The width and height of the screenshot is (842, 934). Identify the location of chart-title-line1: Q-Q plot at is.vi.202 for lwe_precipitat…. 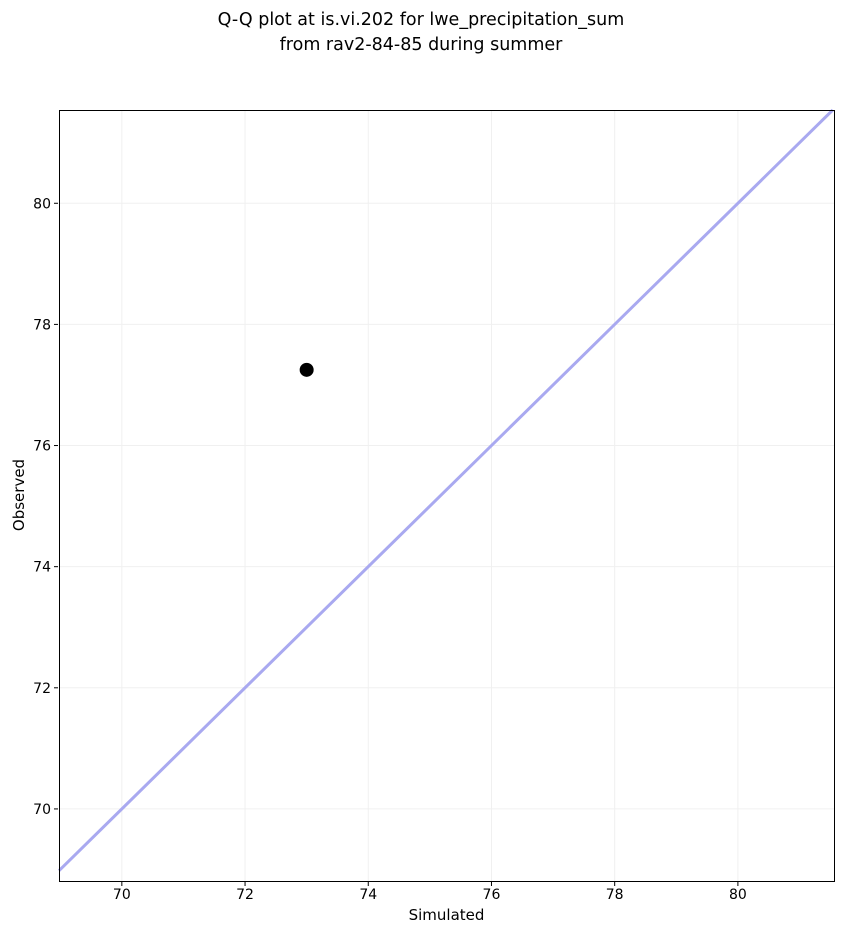
(421, 20).